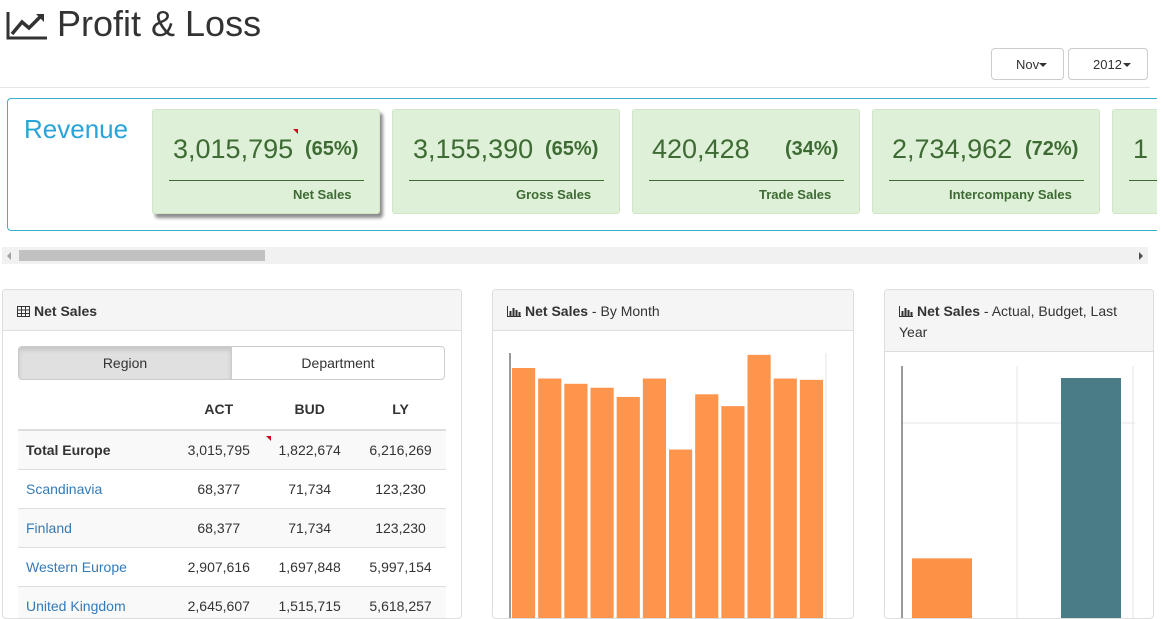 Image resolution: width=1162 pixels, height=619 pixels. I want to click on bud-cell: 1,697,848, so click(309, 567).